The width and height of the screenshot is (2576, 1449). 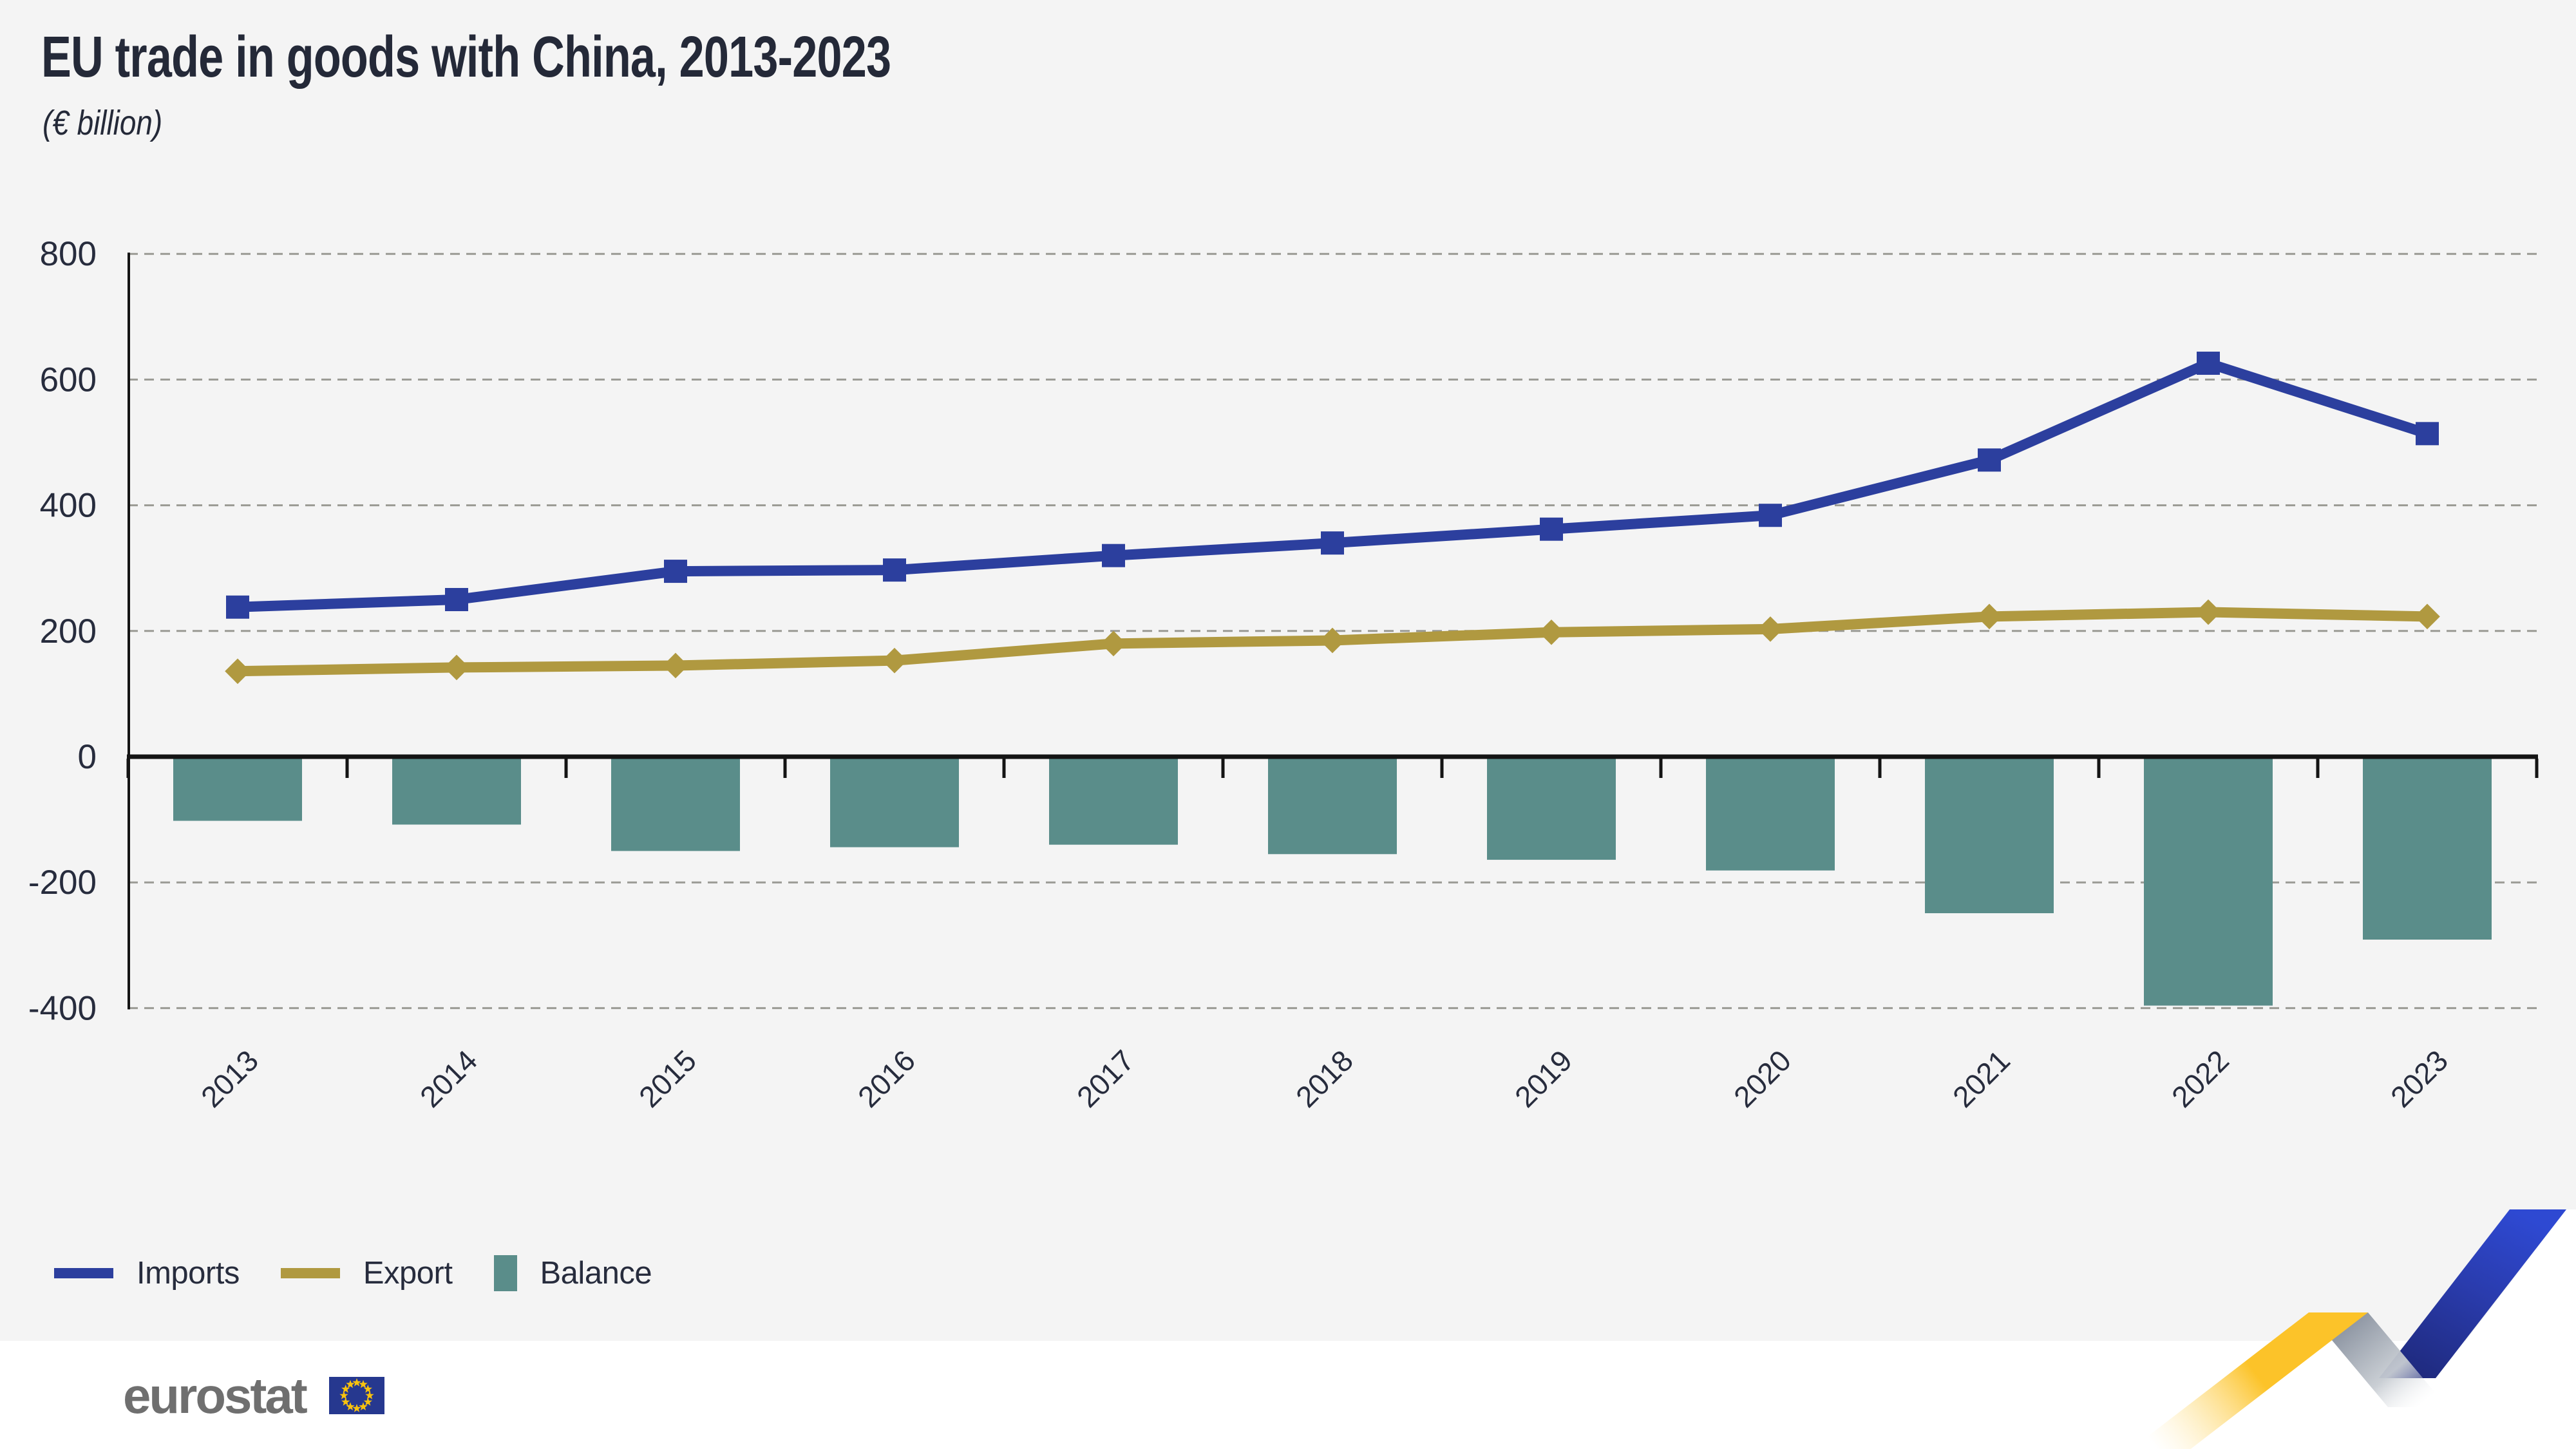 I want to click on x-axis-label: 2018, so click(x=1324, y=1078).